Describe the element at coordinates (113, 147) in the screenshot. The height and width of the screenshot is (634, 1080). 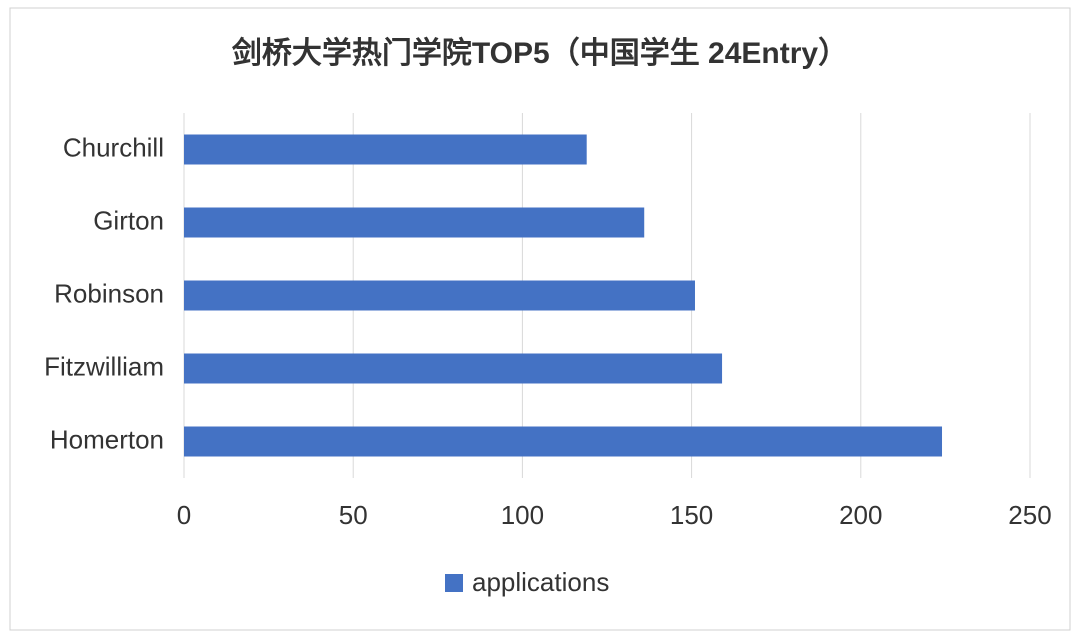
I see `y-tick-label: Churchill` at that location.